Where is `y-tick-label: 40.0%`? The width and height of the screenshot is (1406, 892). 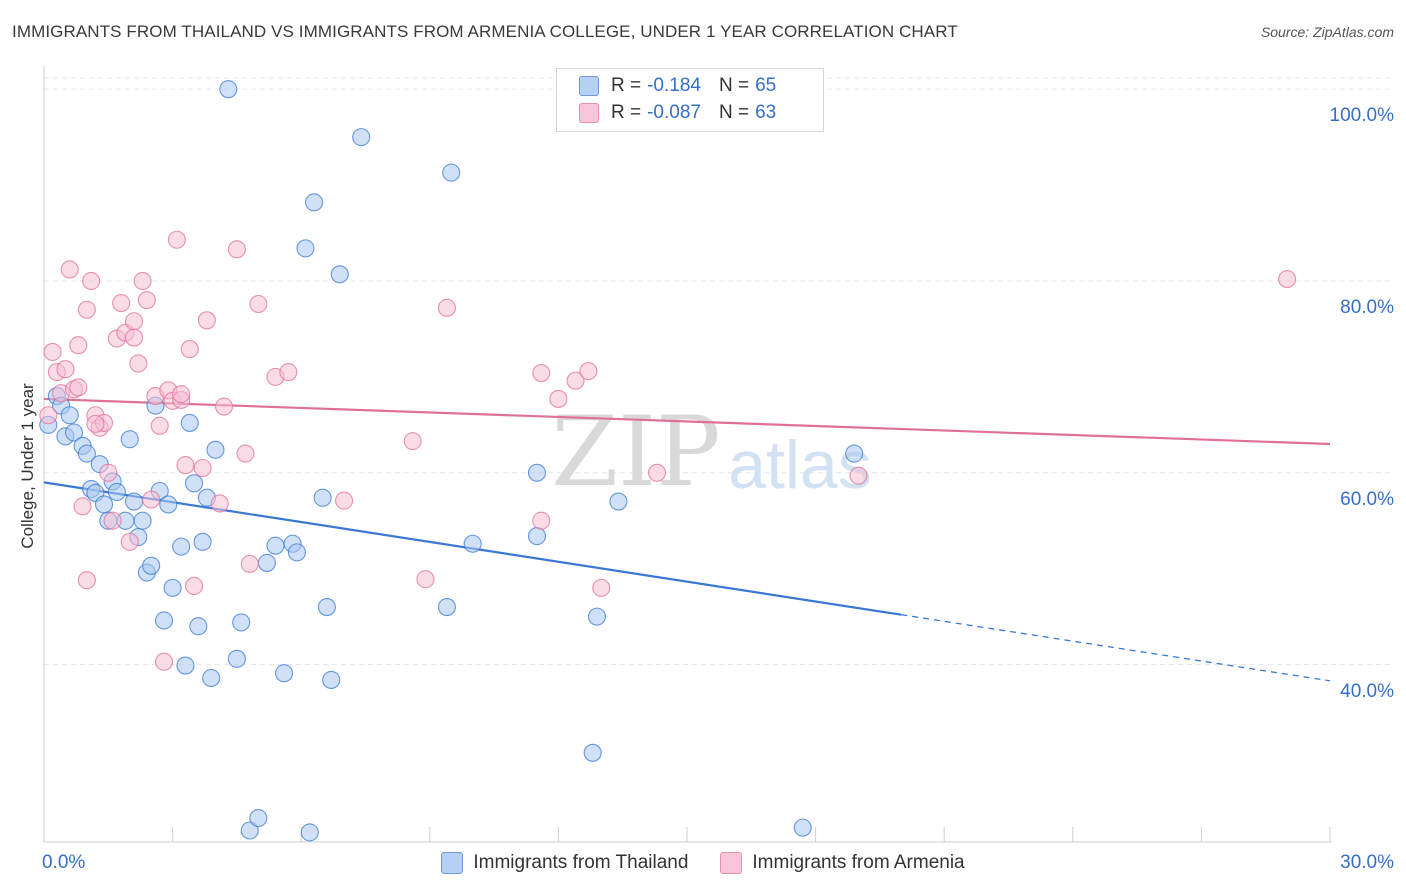 y-tick-label: 40.0% is located at coordinates (1367, 691).